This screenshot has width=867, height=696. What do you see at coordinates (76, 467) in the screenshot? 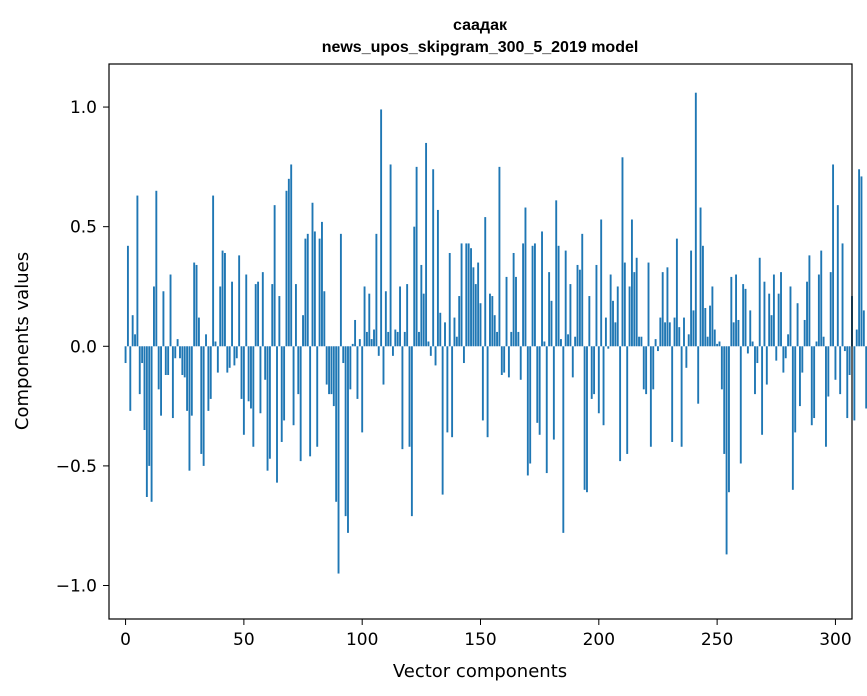
I see `y-tick-label: −0.5` at bounding box center [76, 467].